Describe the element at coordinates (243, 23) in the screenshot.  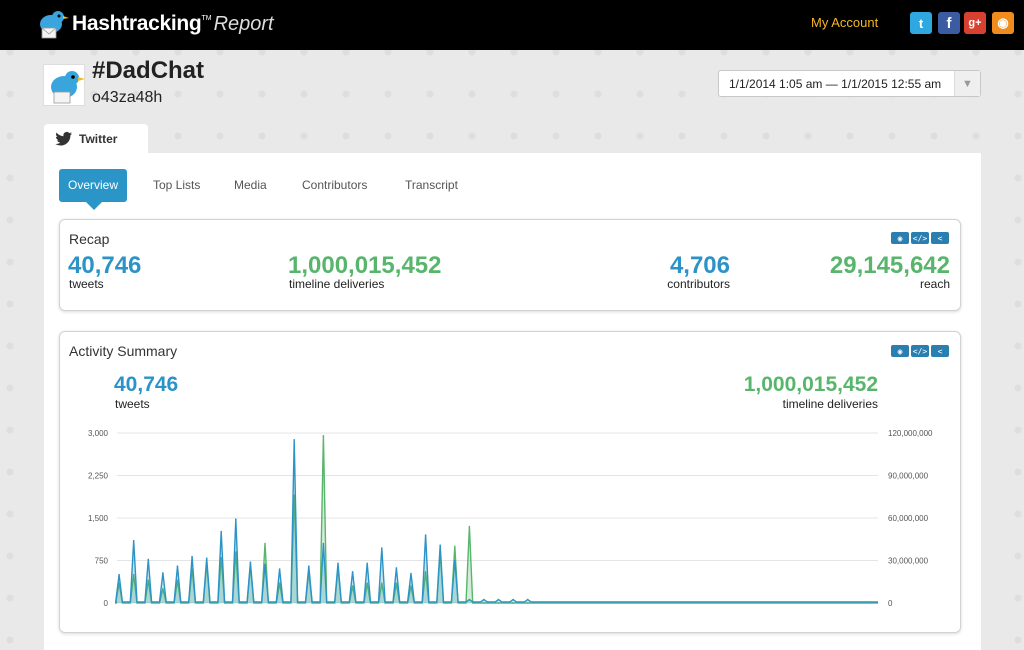
I see `logo-report-text: Report` at that location.